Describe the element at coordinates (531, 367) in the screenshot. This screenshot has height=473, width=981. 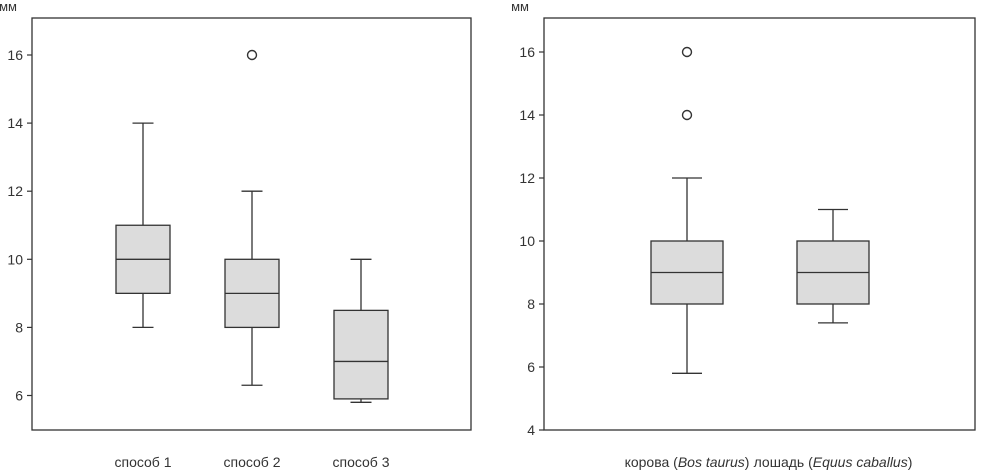
I see `right-y-tick-label: 6` at that location.